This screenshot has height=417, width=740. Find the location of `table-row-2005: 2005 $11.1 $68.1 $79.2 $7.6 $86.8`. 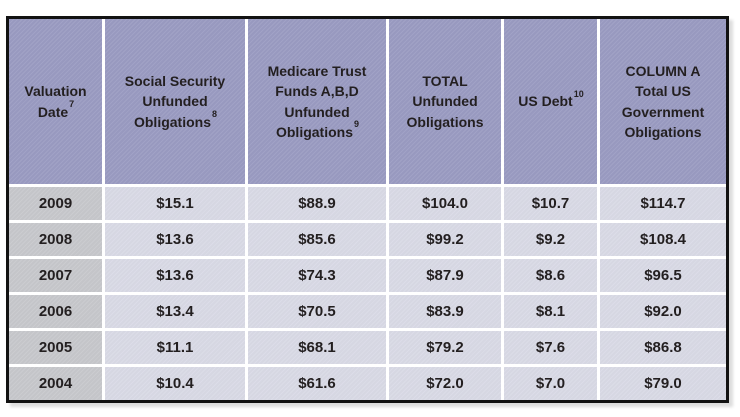

table-row-2005: 2005 $11.1 $68.1 $79.2 $7.6 $86.8 is located at coordinates (367, 346).